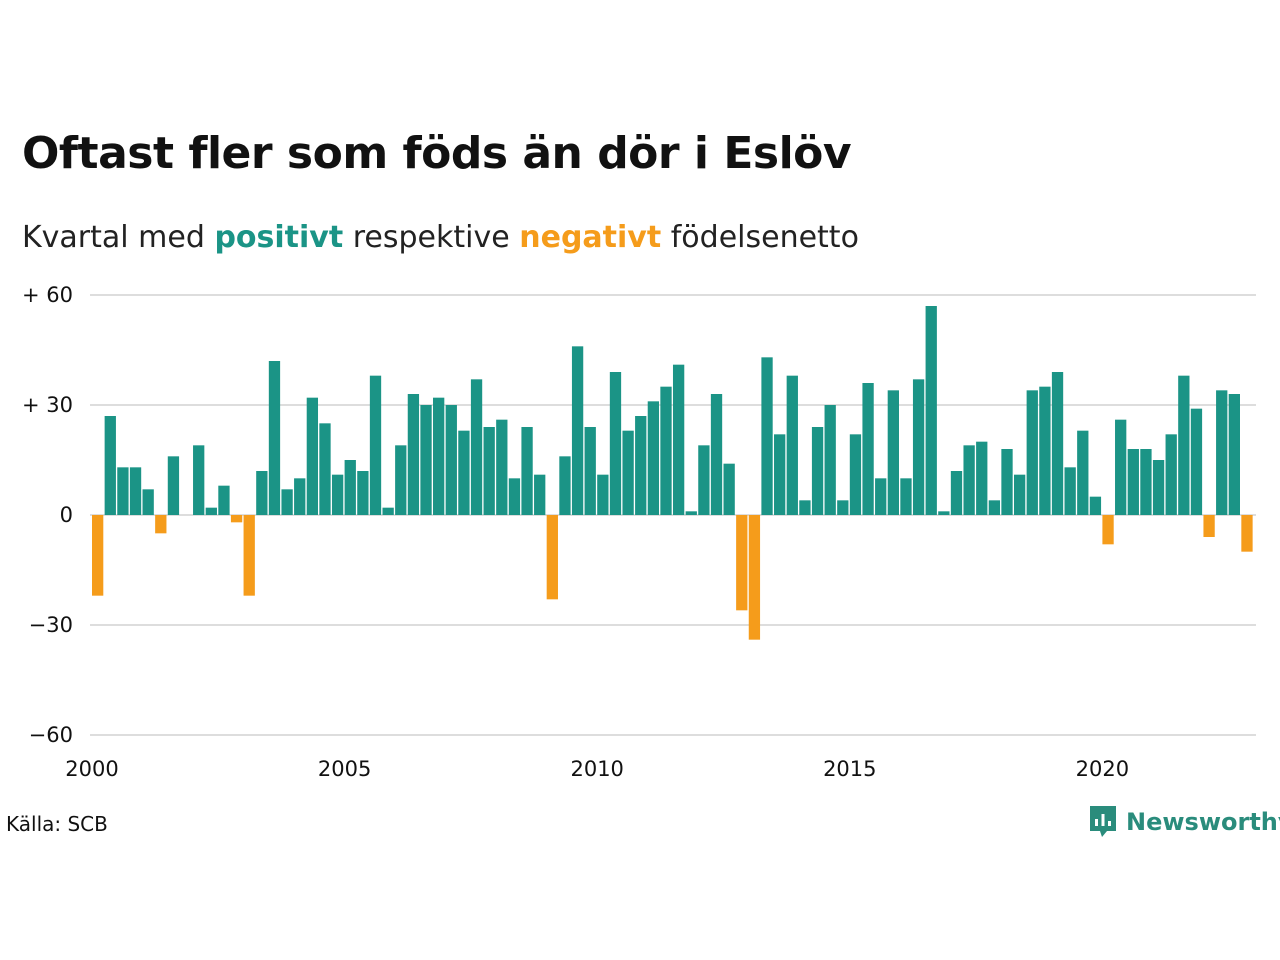  I want to click on chart-title: Oftast fler som föds än dör i Eslöv, so click(437, 153).